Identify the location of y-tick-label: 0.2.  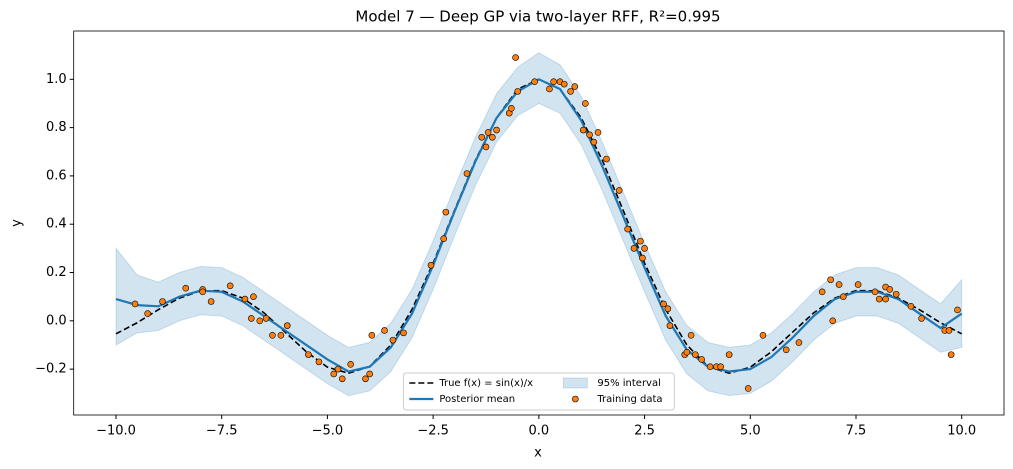
(56, 272).